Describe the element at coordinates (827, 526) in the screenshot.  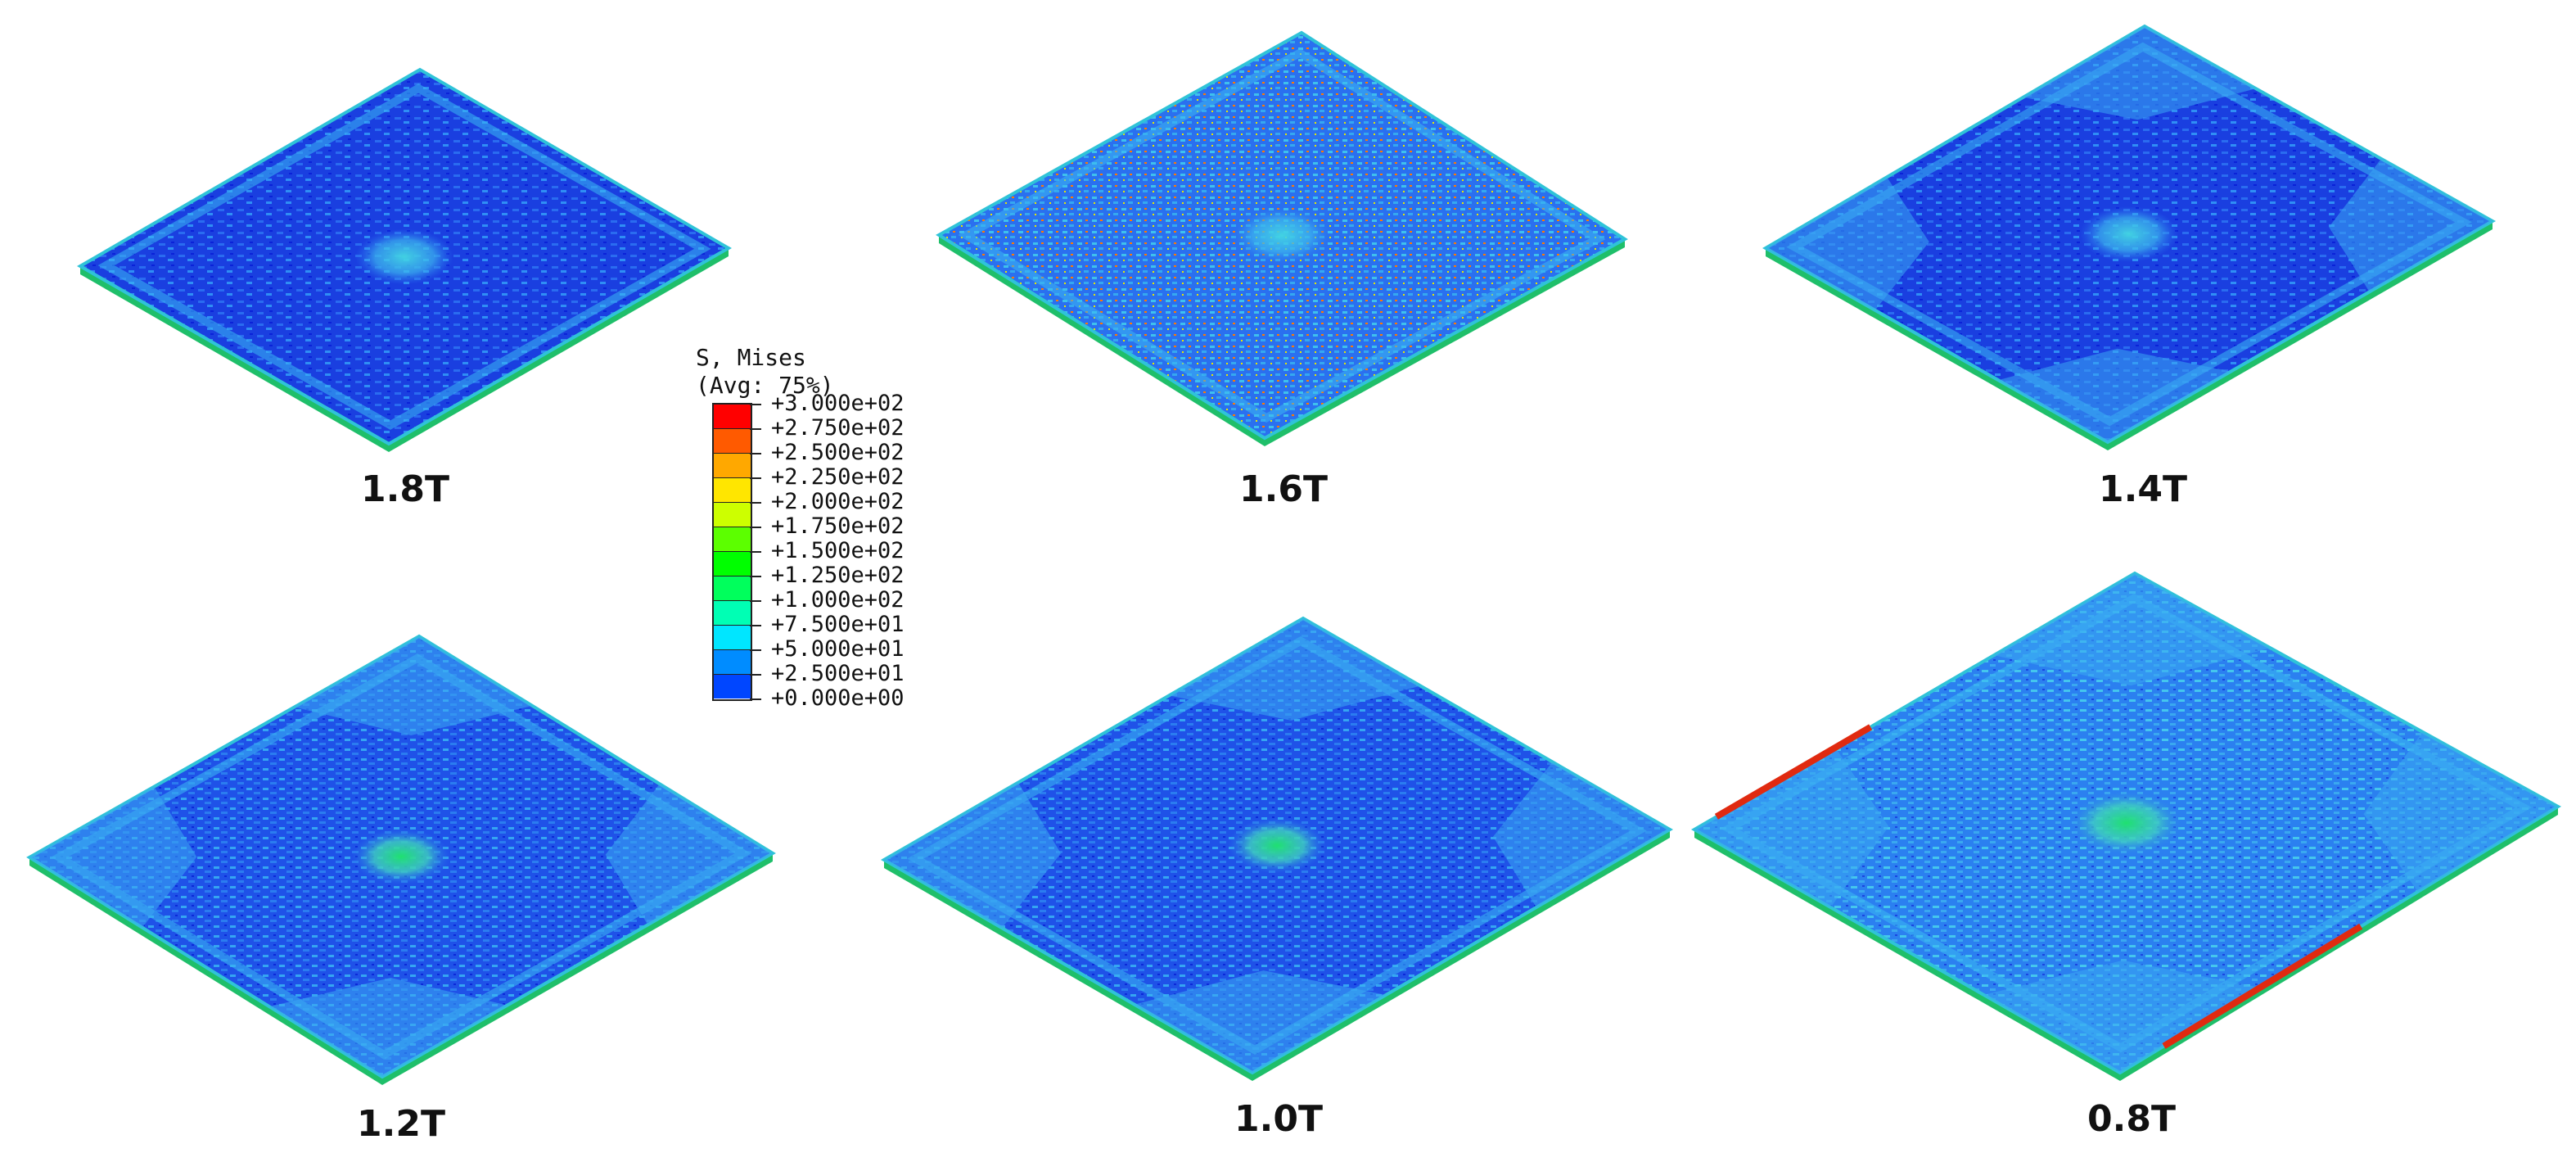
I see `legend-tick-label: +1.750e+02` at that location.